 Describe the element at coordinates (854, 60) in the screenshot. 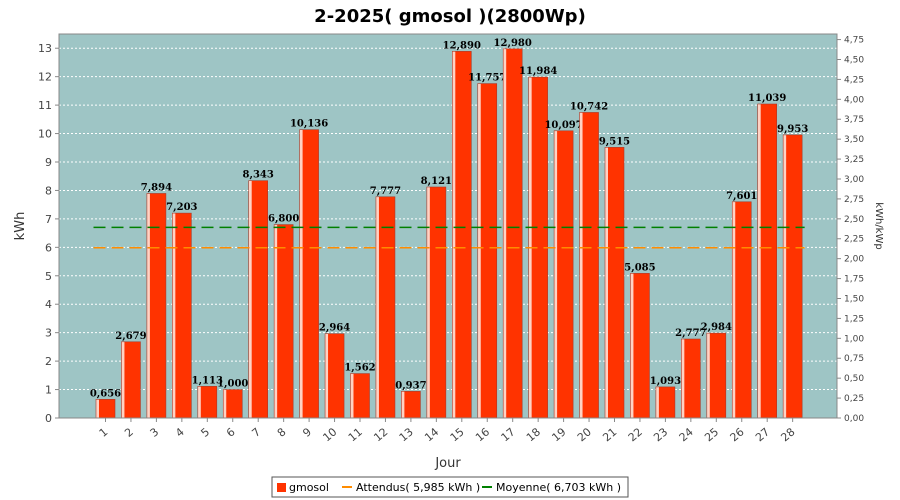

I see `y2-tick-label: 4,50` at that location.